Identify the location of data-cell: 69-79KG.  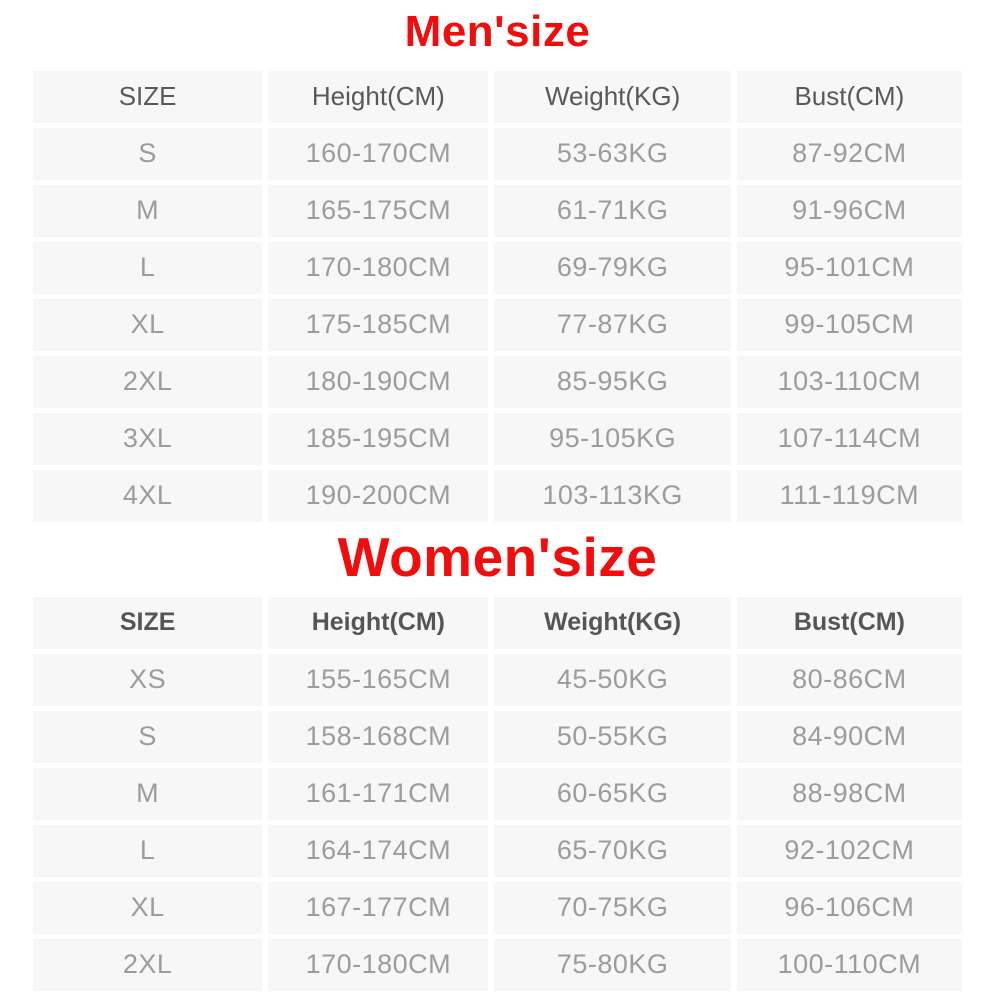
(612, 267).